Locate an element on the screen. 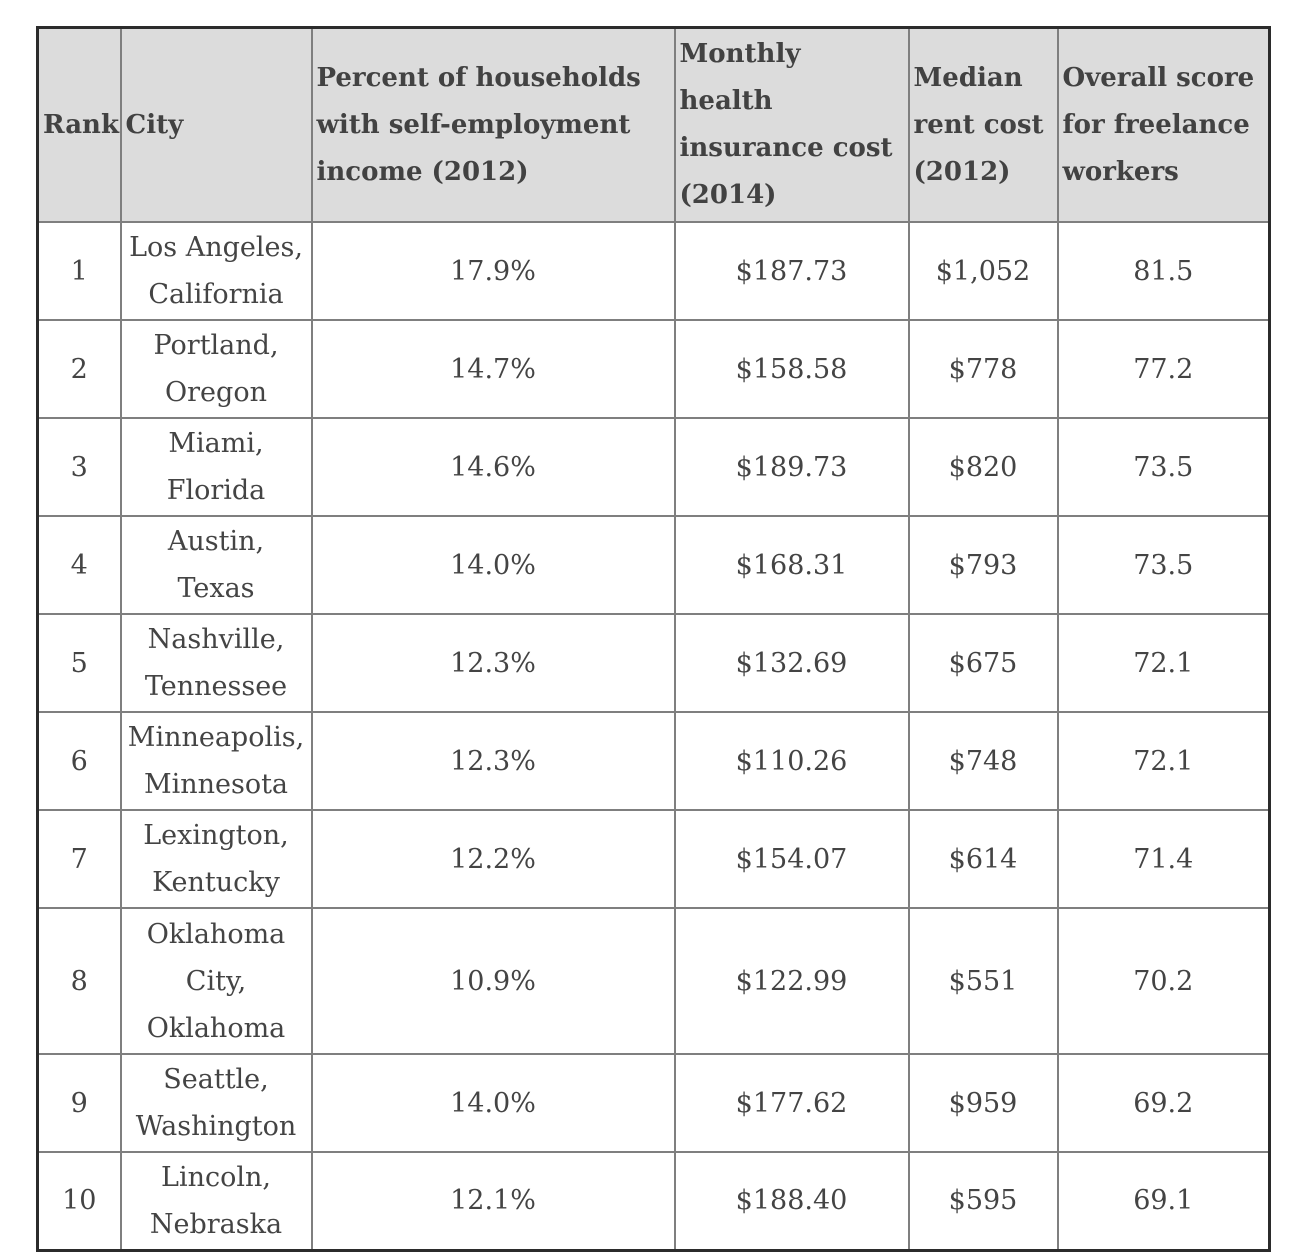  median-rent-cell: $1,052 is located at coordinates (983, 271).